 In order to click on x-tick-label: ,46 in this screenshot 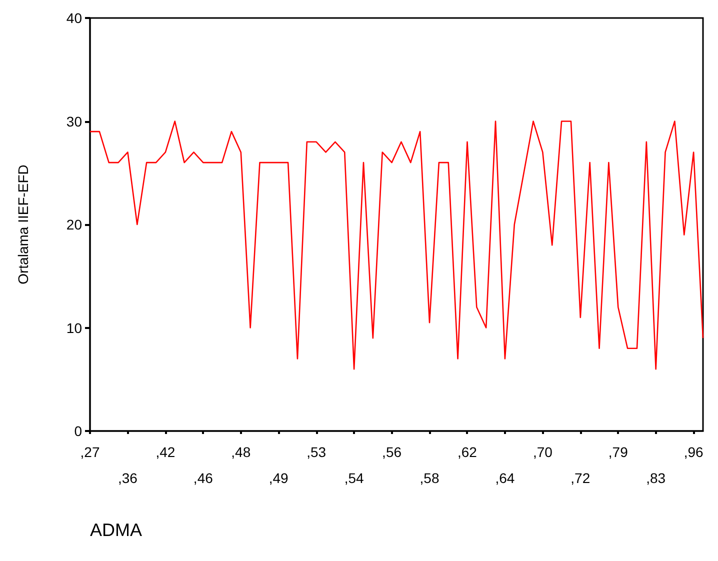, I will do `click(203, 478)`.